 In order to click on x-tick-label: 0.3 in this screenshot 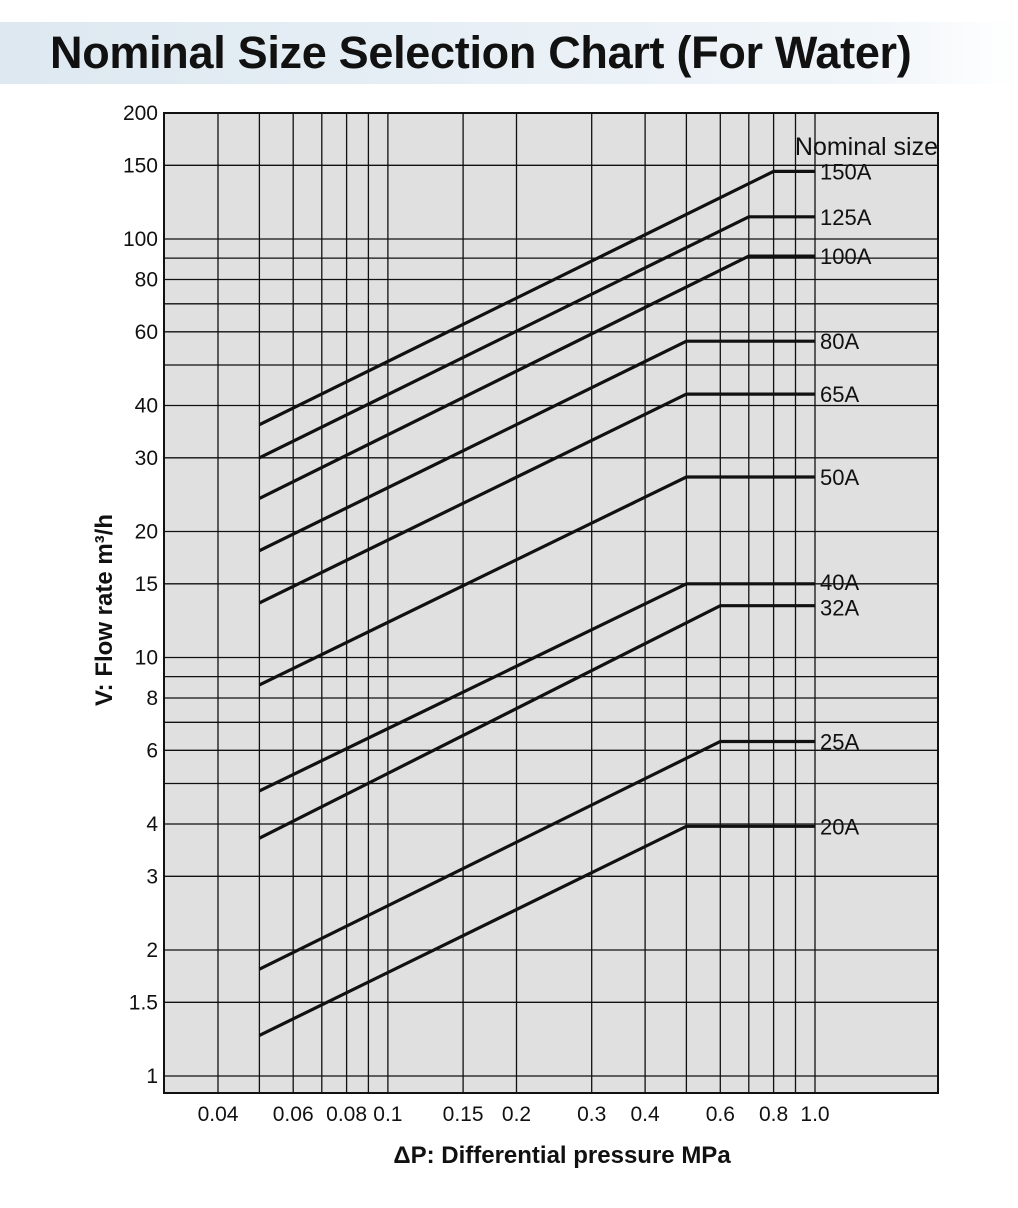, I will do `click(591, 1114)`.